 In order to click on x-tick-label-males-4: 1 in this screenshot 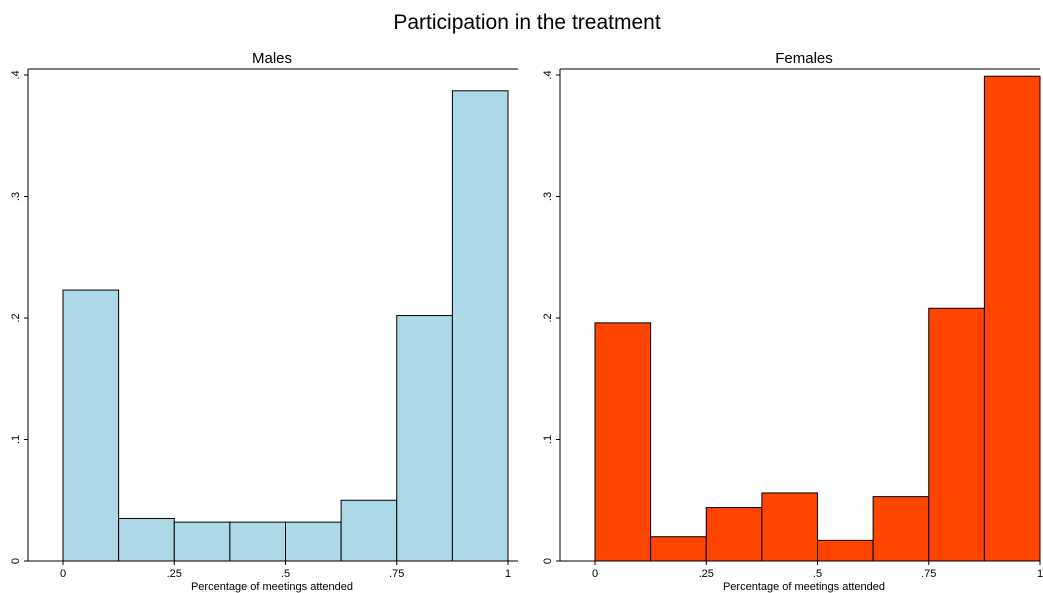, I will do `click(508, 574)`.